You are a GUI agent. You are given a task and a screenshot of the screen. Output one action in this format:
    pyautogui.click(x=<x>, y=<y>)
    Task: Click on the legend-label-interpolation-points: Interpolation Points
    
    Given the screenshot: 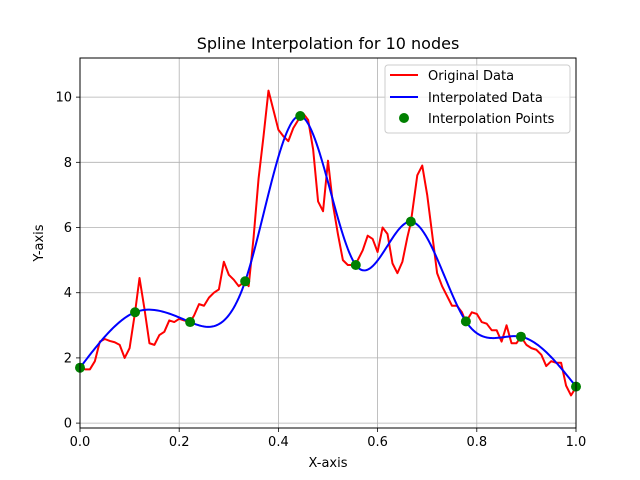 What is the action you would take?
    pyautogui.click(x=491, y=119)
    